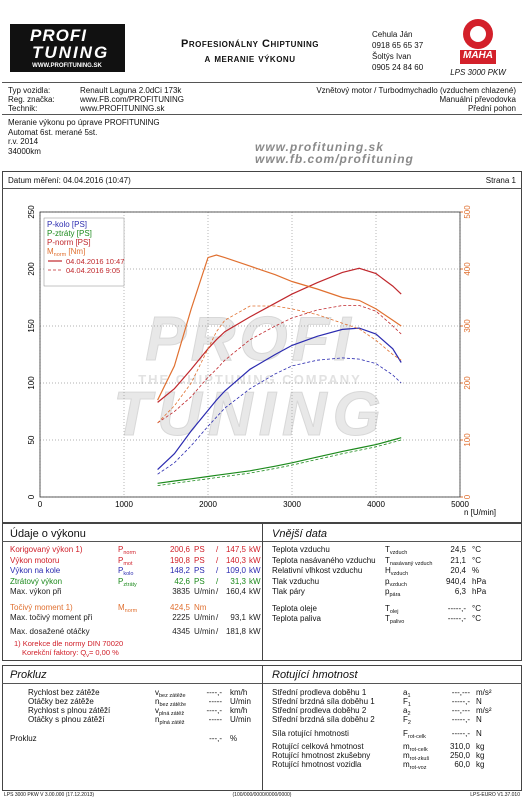 This screenshot has width=524, height=800. What do you see at coordinates (61, 701) in the screenshot?
I see `row-label: Otáčky bez zátěže` at bounding box center [61, 701].